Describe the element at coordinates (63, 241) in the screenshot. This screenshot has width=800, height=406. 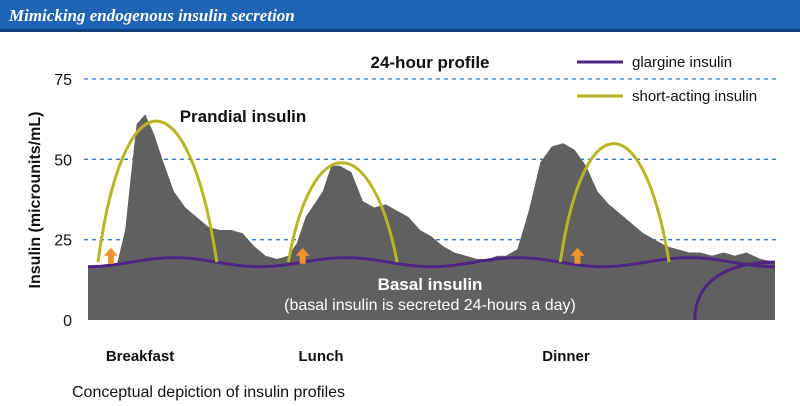
I see `y-tick-label-25: 25` at that location.